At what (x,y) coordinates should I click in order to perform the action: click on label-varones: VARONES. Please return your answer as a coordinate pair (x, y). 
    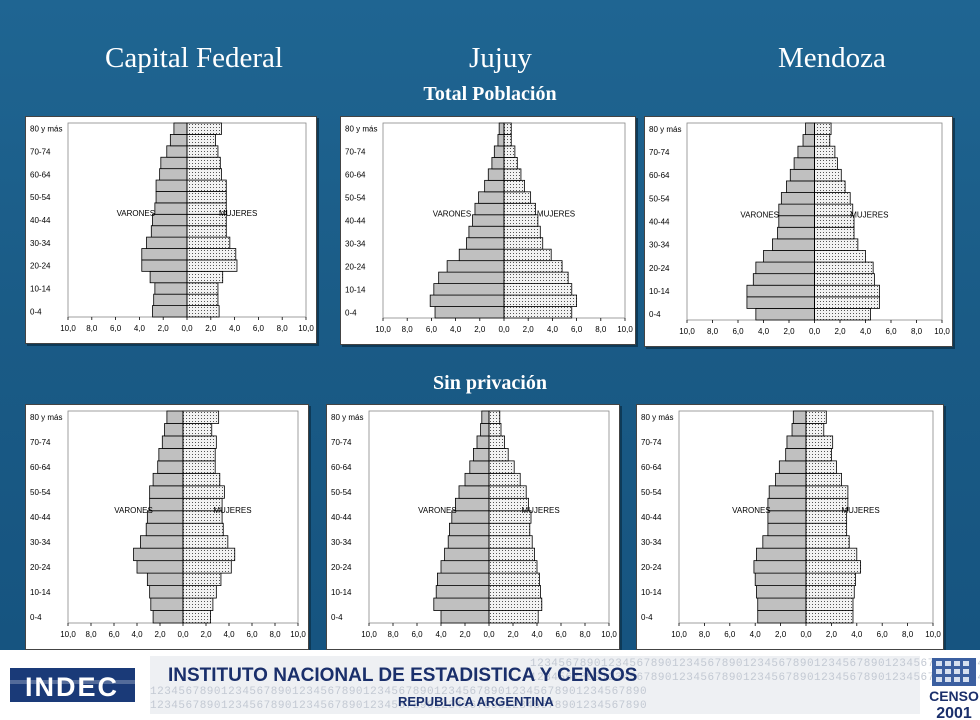
    Looking at the image, I should click on (136, 213).